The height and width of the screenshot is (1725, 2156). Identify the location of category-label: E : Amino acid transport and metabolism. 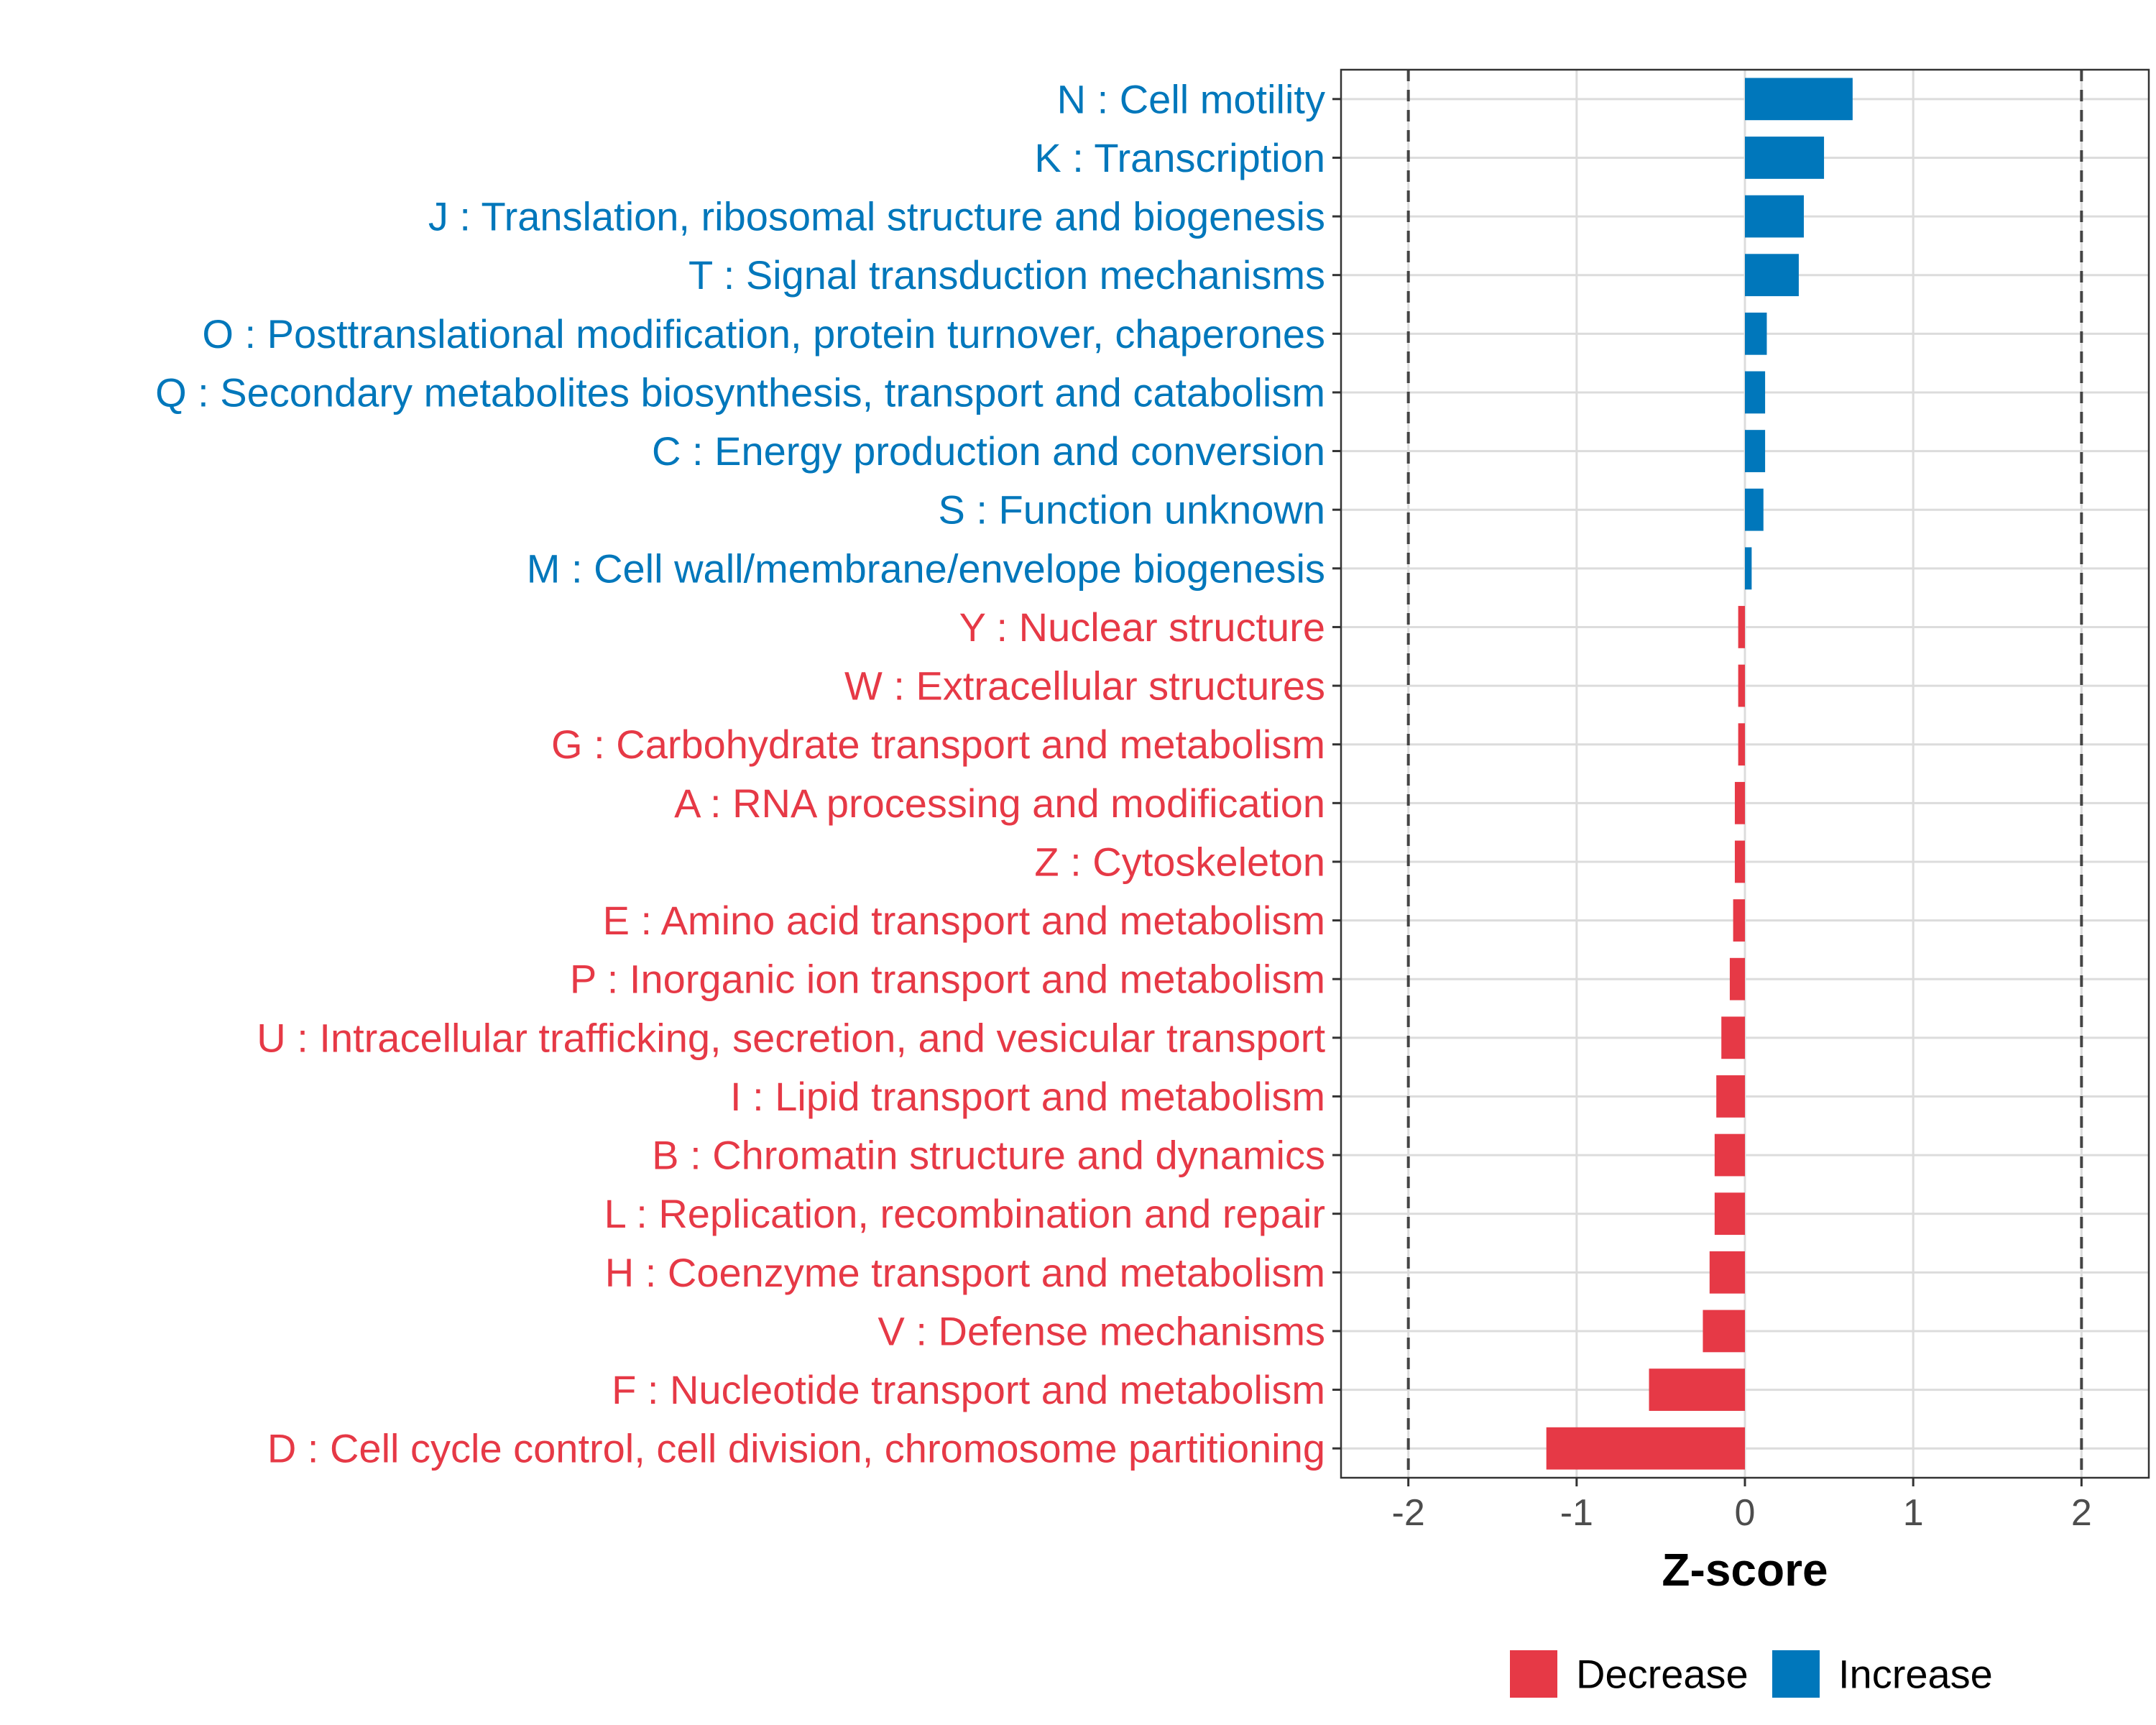
(964, 920).